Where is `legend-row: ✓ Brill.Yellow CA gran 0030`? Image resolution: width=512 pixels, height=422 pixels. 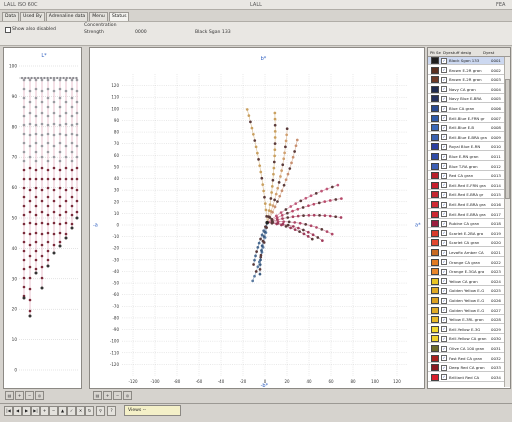
legend-row: ✓ Brill.Yellow CA gran 0030 is located at coordinates (466, 339).